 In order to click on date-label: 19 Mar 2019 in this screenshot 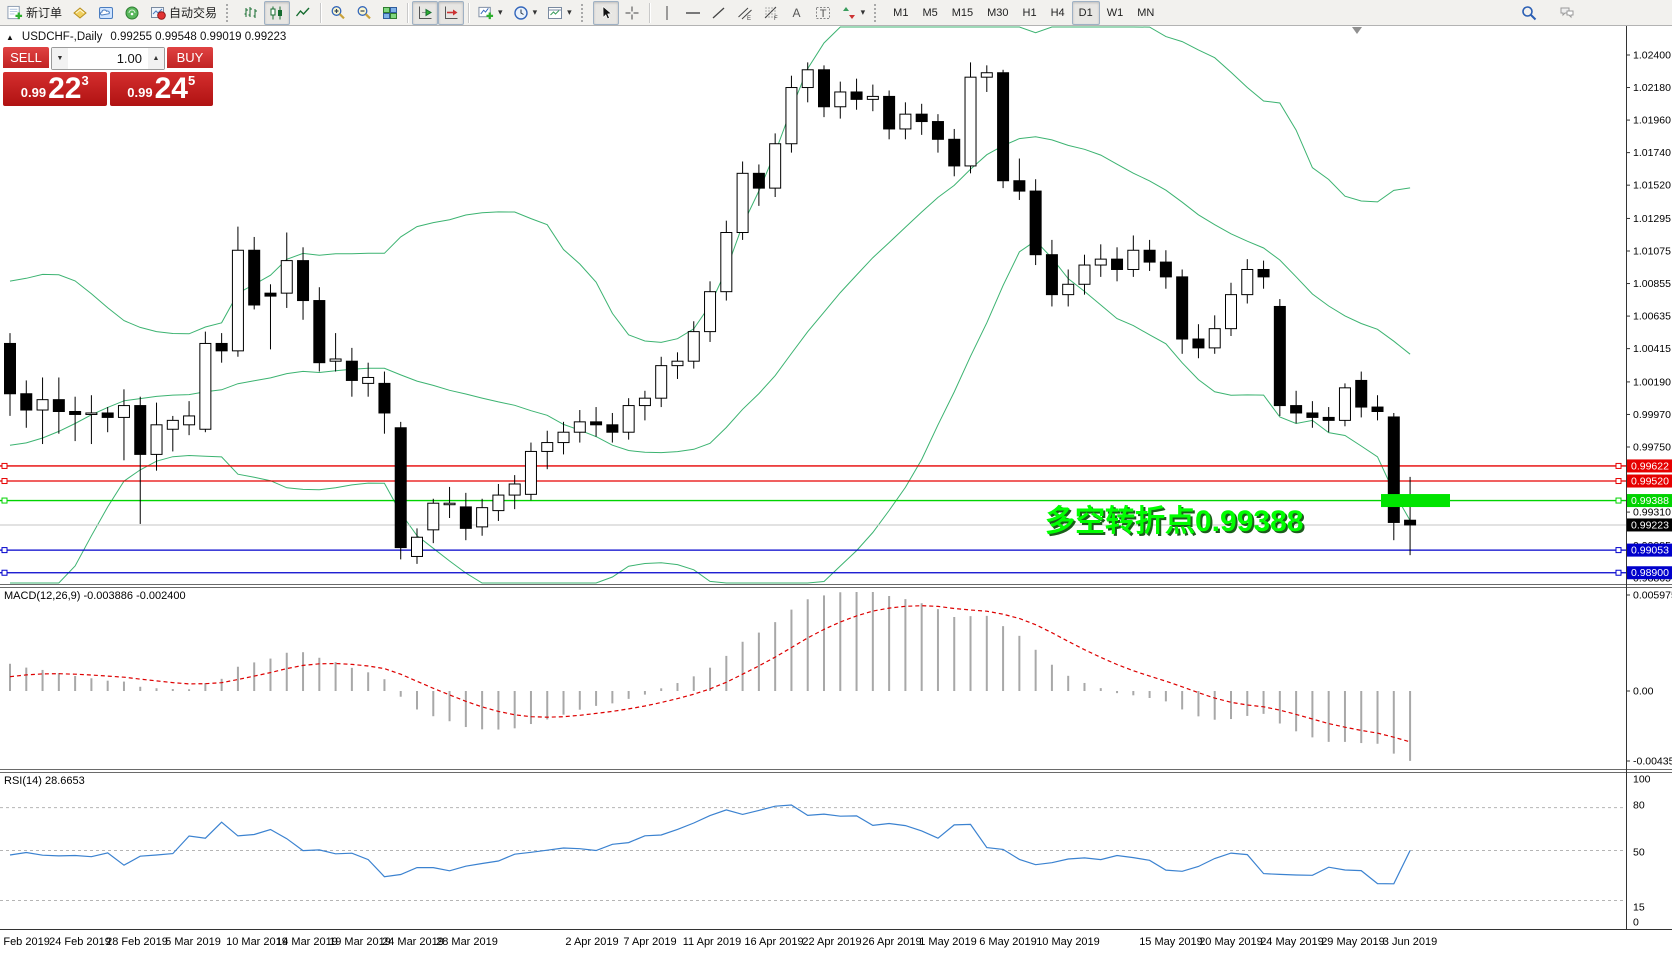, I will do `click(360, 942)`.